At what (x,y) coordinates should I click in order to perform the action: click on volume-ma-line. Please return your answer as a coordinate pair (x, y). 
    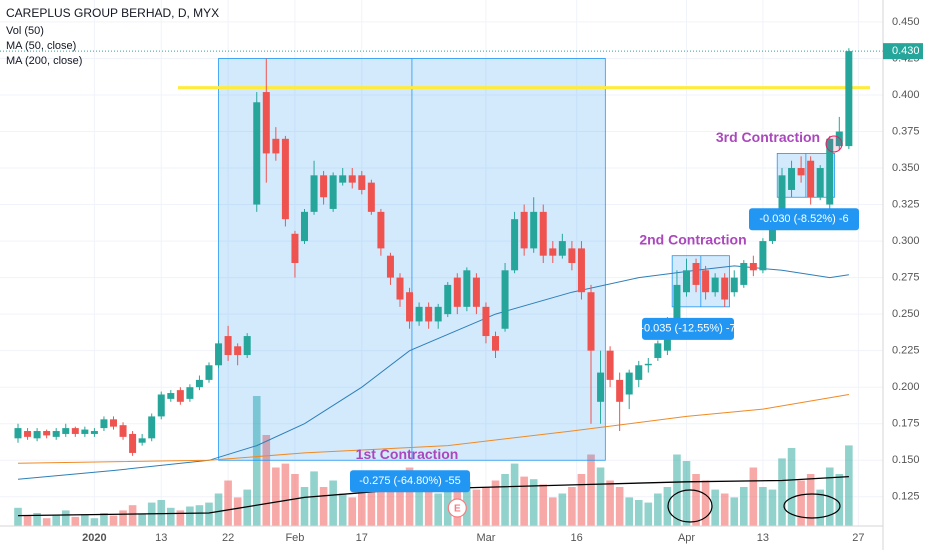
    Looking at the image, I should click on (433, 496).